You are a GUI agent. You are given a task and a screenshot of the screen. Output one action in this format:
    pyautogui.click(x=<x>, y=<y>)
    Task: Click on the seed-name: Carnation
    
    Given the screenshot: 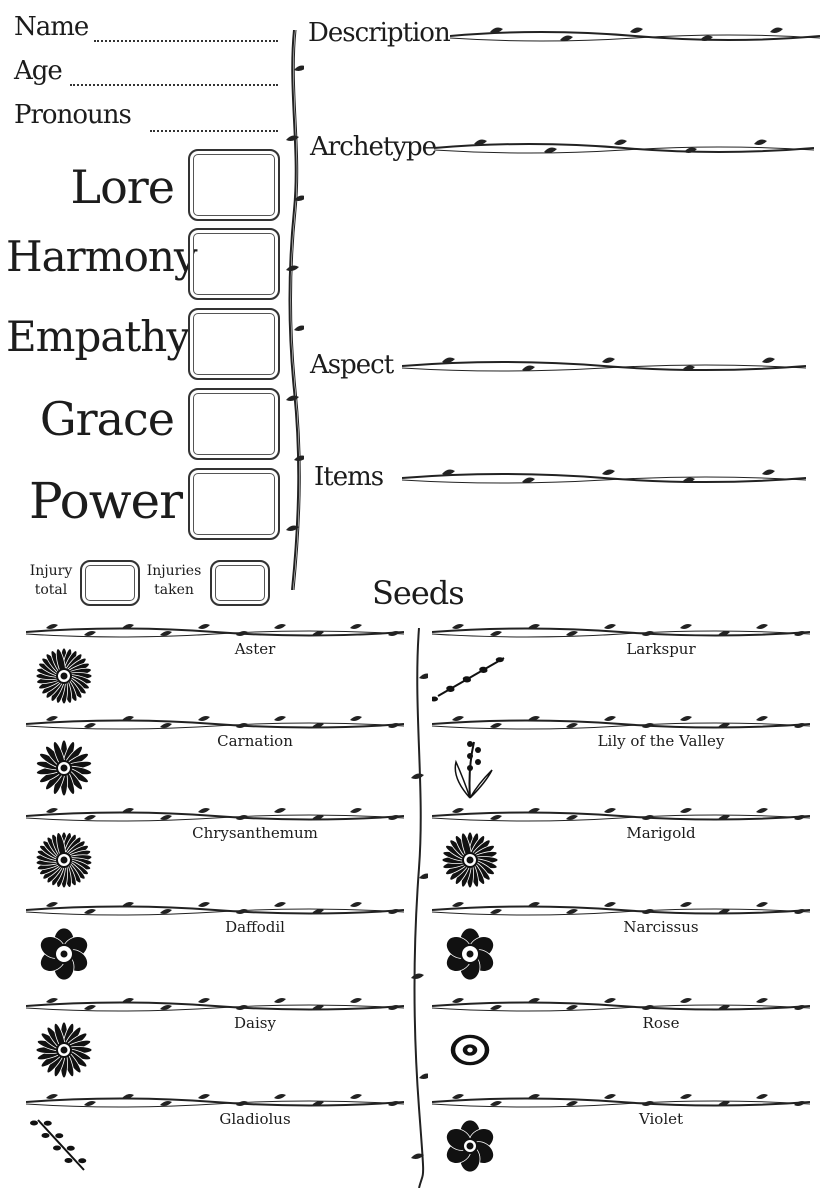 What is the action you would take?
    pyautogui.click(x=255, y=741)
    